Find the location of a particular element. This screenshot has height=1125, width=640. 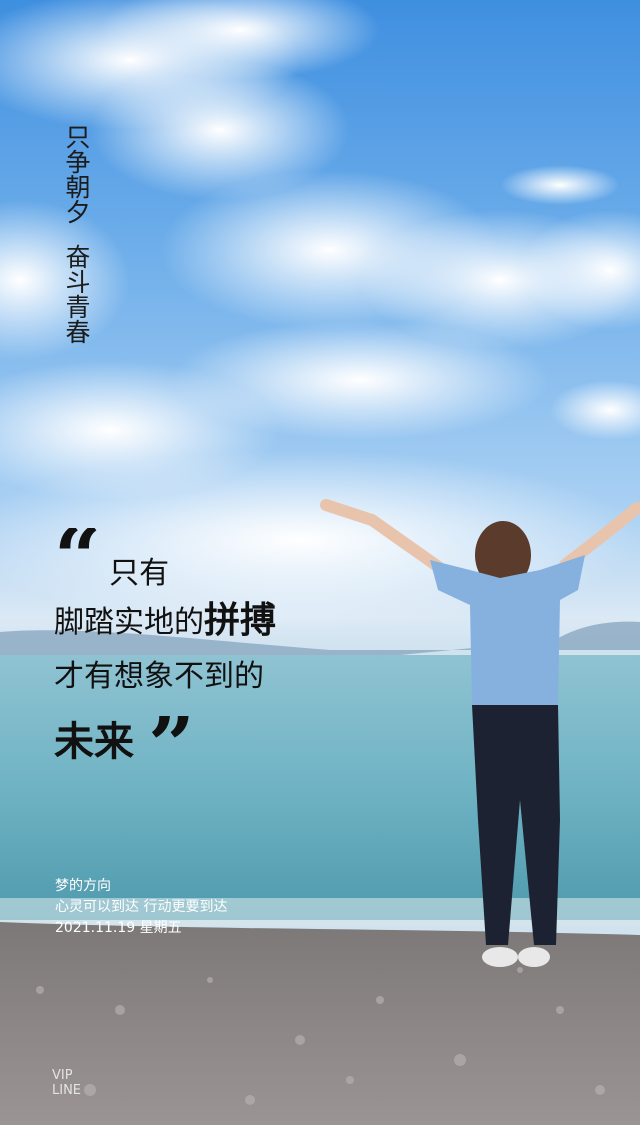

caption-line-2: 心灵可以到达 行动更要到达 is located at coordinates (141, 907).